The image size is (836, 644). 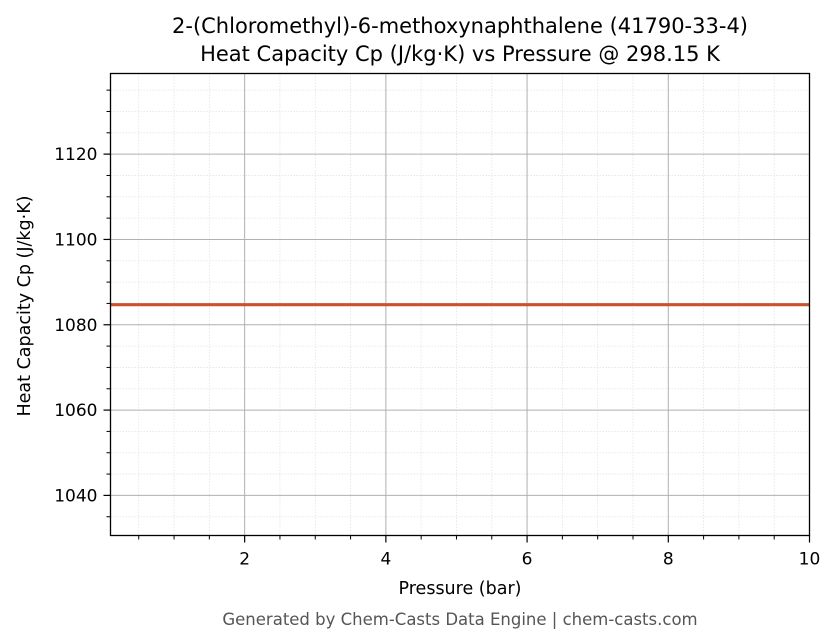 I want to click on y-tick-label: 1120, so click(x=75, y=155).